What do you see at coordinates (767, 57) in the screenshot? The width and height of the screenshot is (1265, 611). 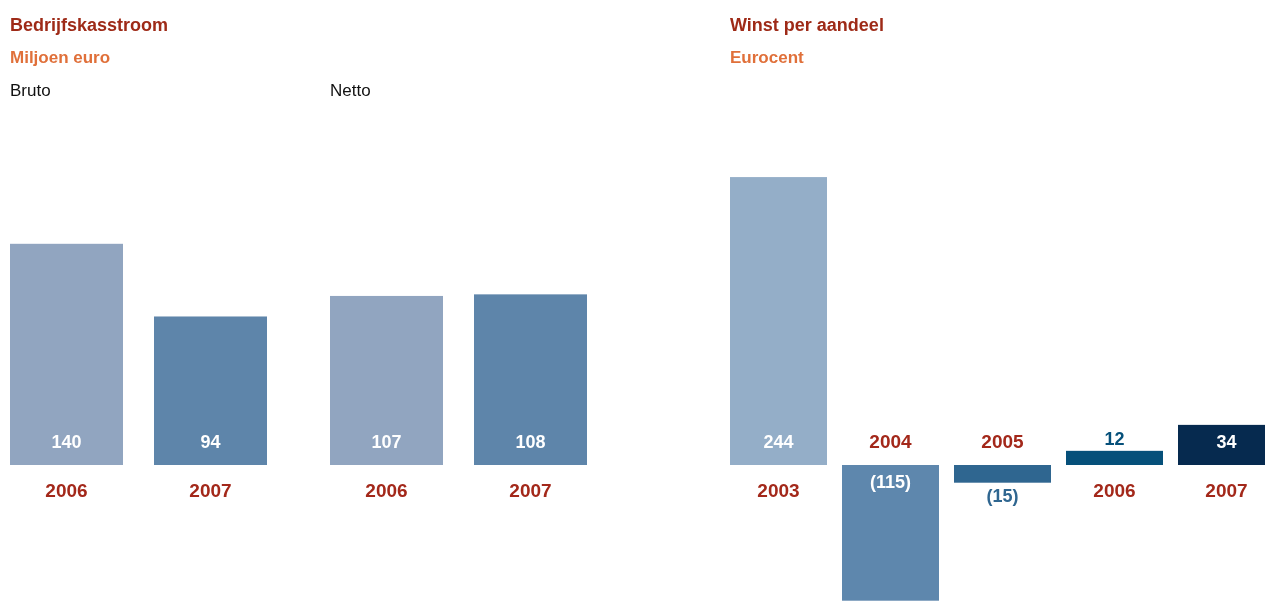 I see `chart-subtitle: Eurocent` at bounding box center [767, 57].